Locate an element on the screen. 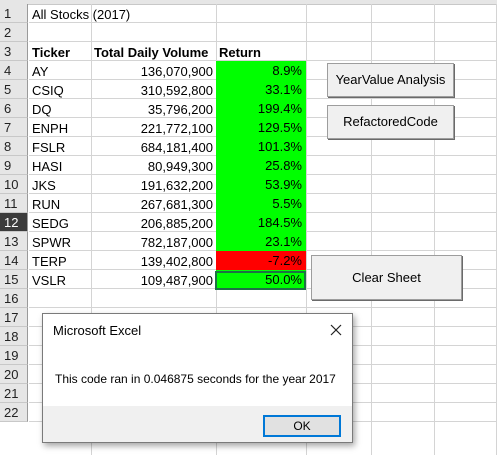 The image size is (497, 455). ticker-cell: SEDG is located at coordinates (50, 223).